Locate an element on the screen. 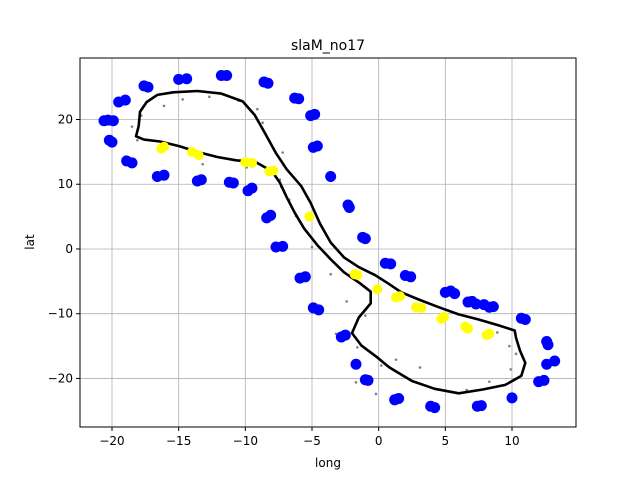 The width and height of the screenshot is (640, 480). x-tick-label: −15 is located at coordinates (178, 441).